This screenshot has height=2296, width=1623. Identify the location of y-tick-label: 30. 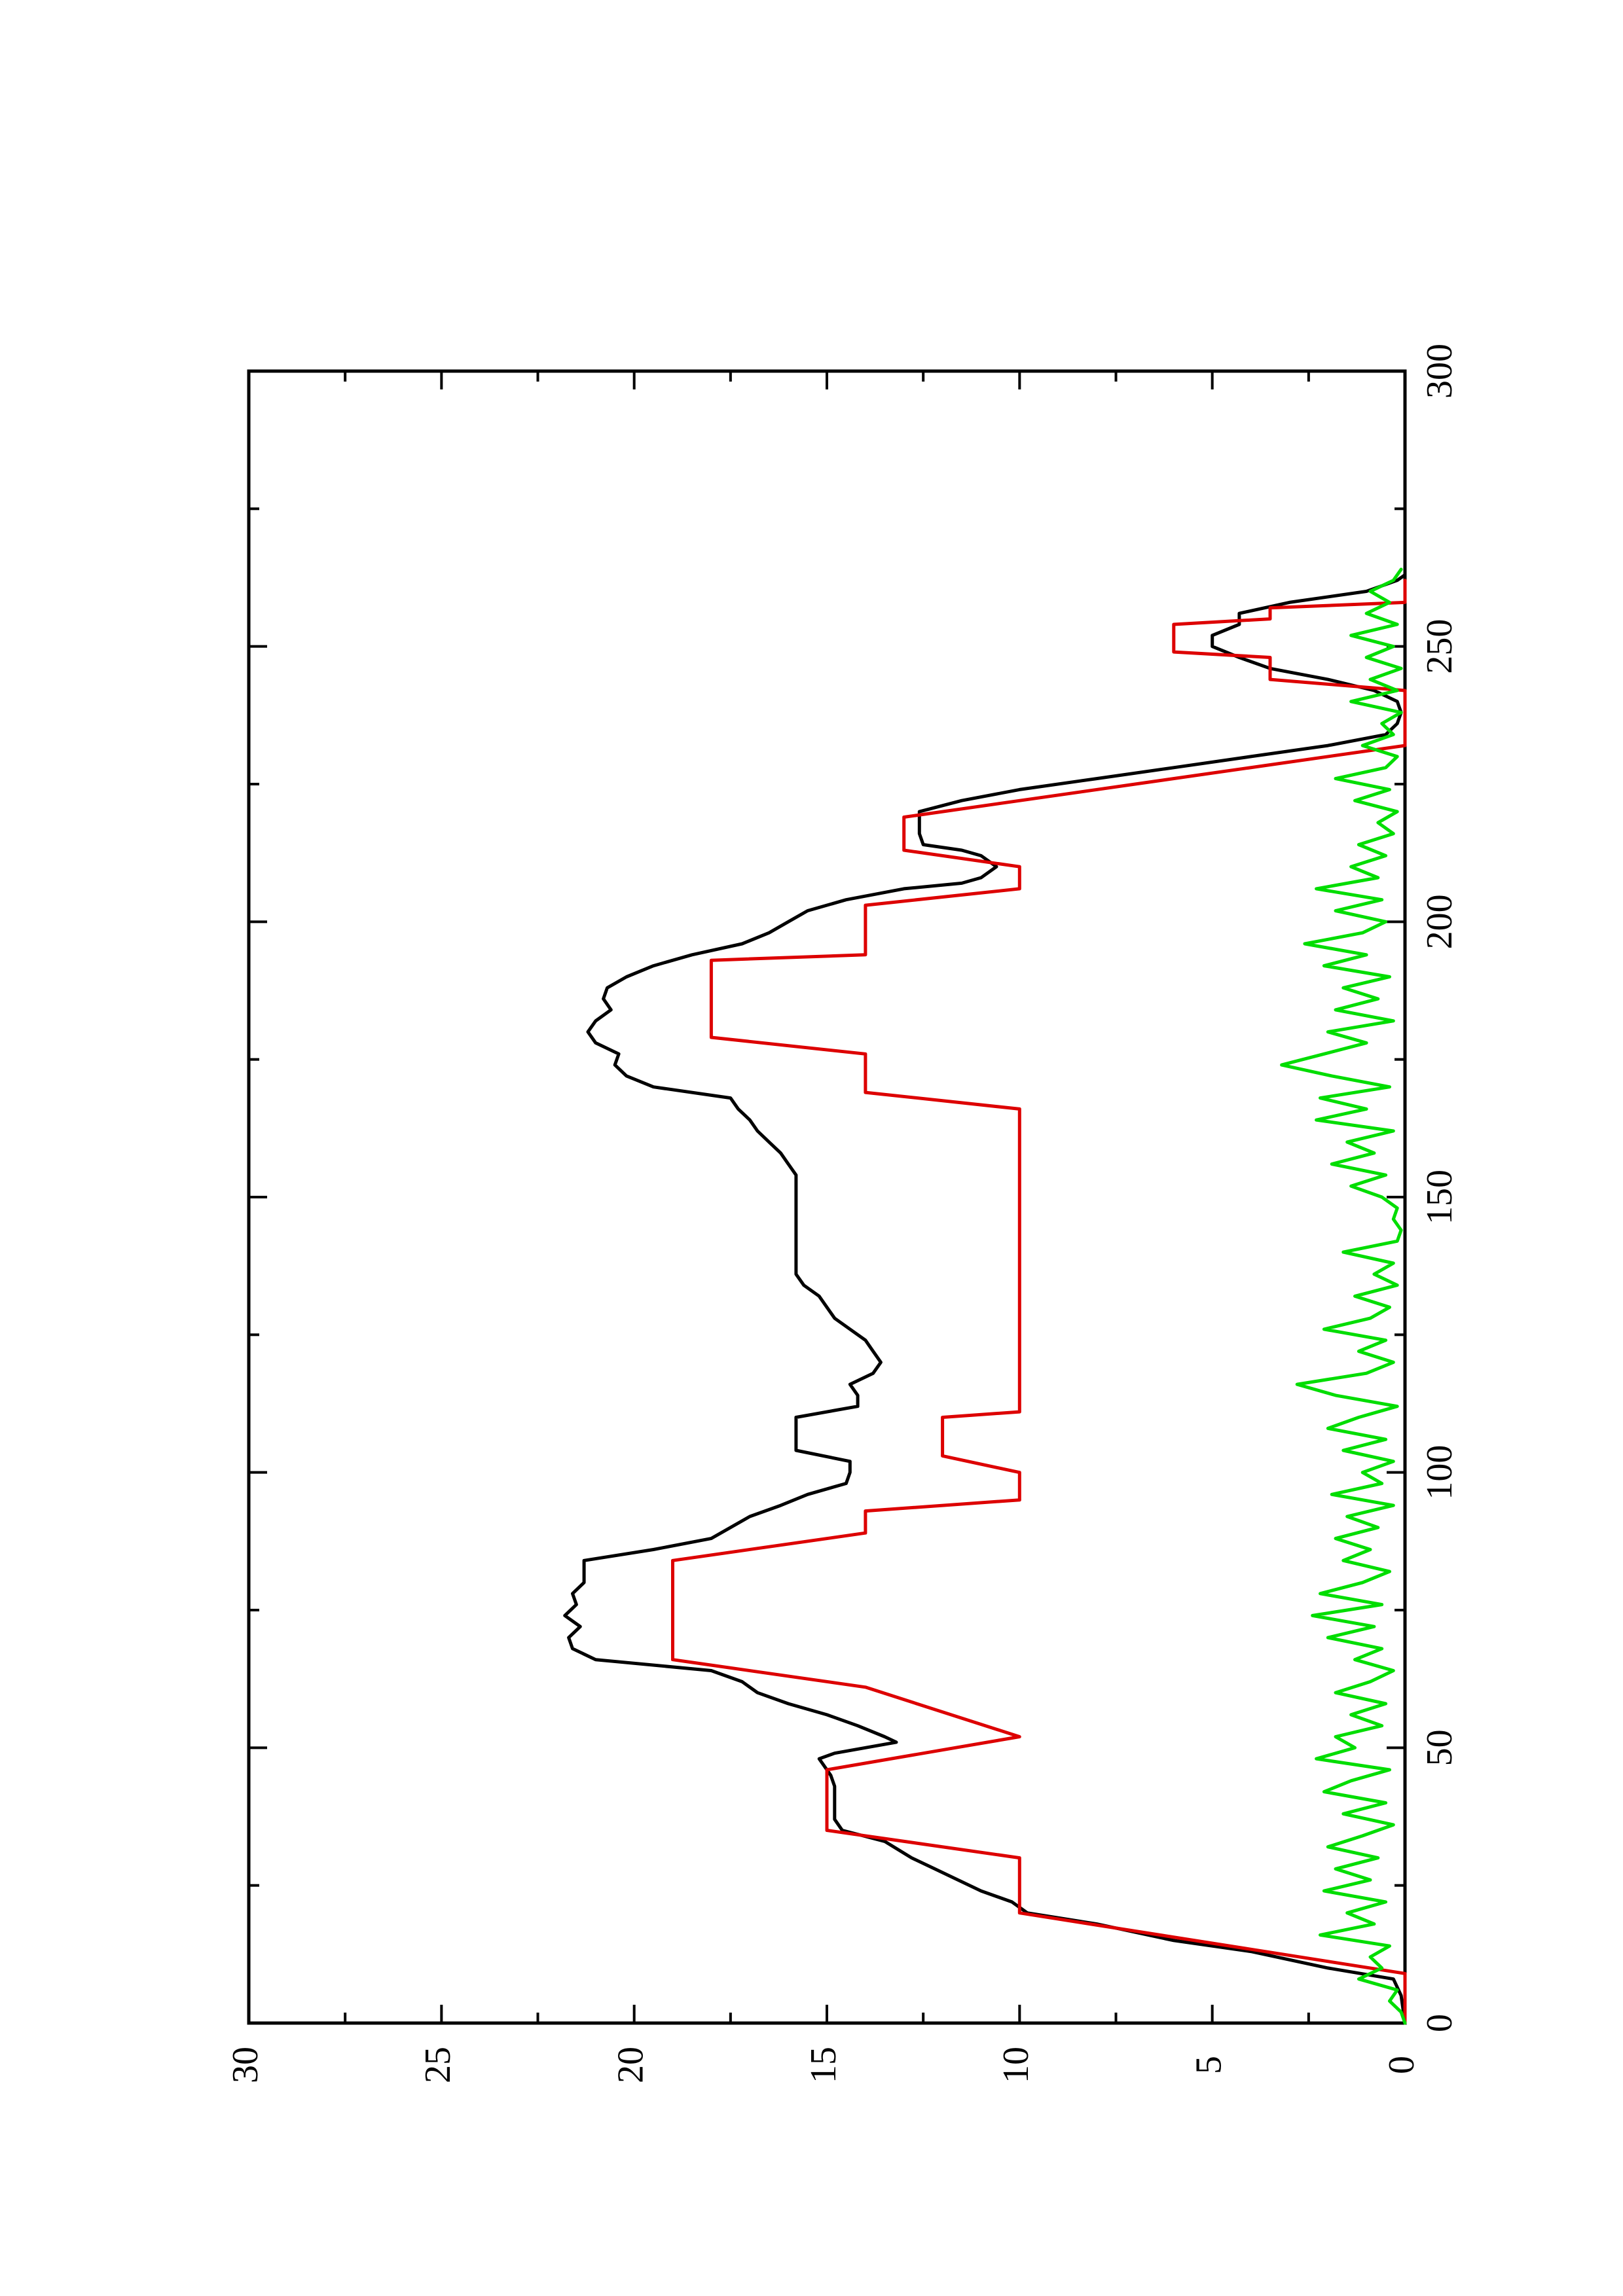
(245, 2065).